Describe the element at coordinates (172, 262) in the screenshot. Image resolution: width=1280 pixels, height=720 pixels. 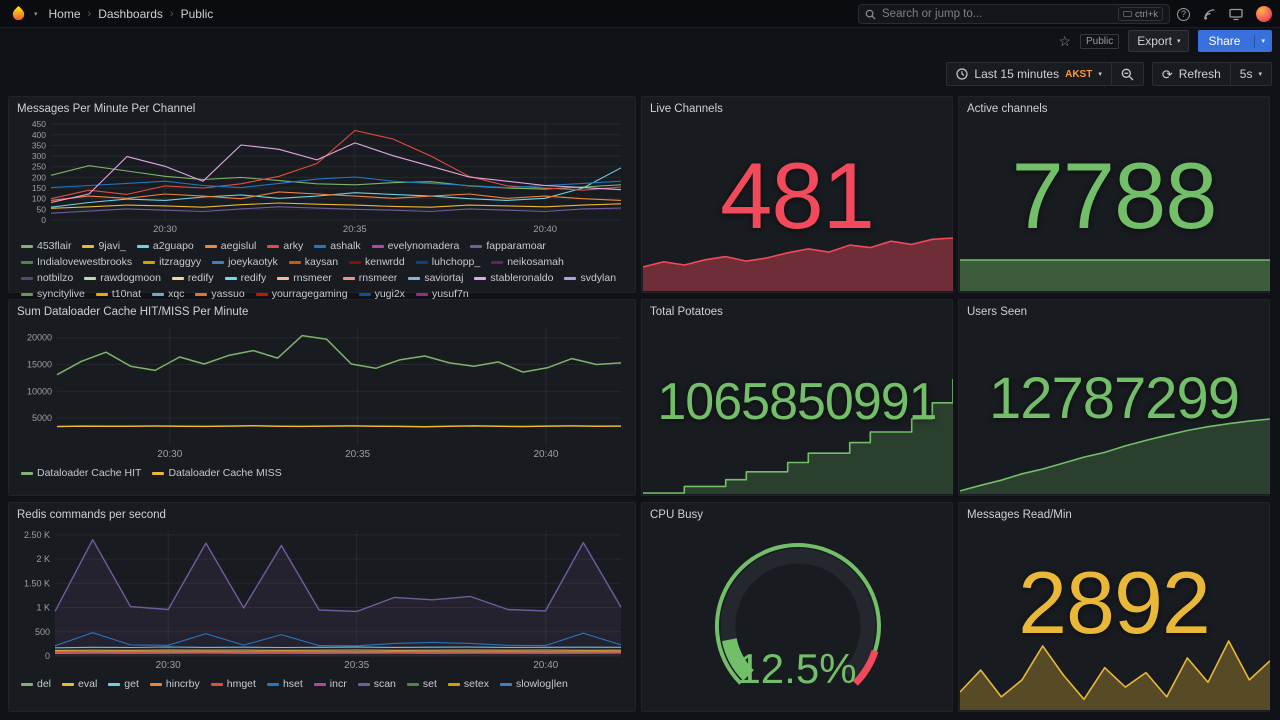
I see `legend-item: itzraggyy` at that location.